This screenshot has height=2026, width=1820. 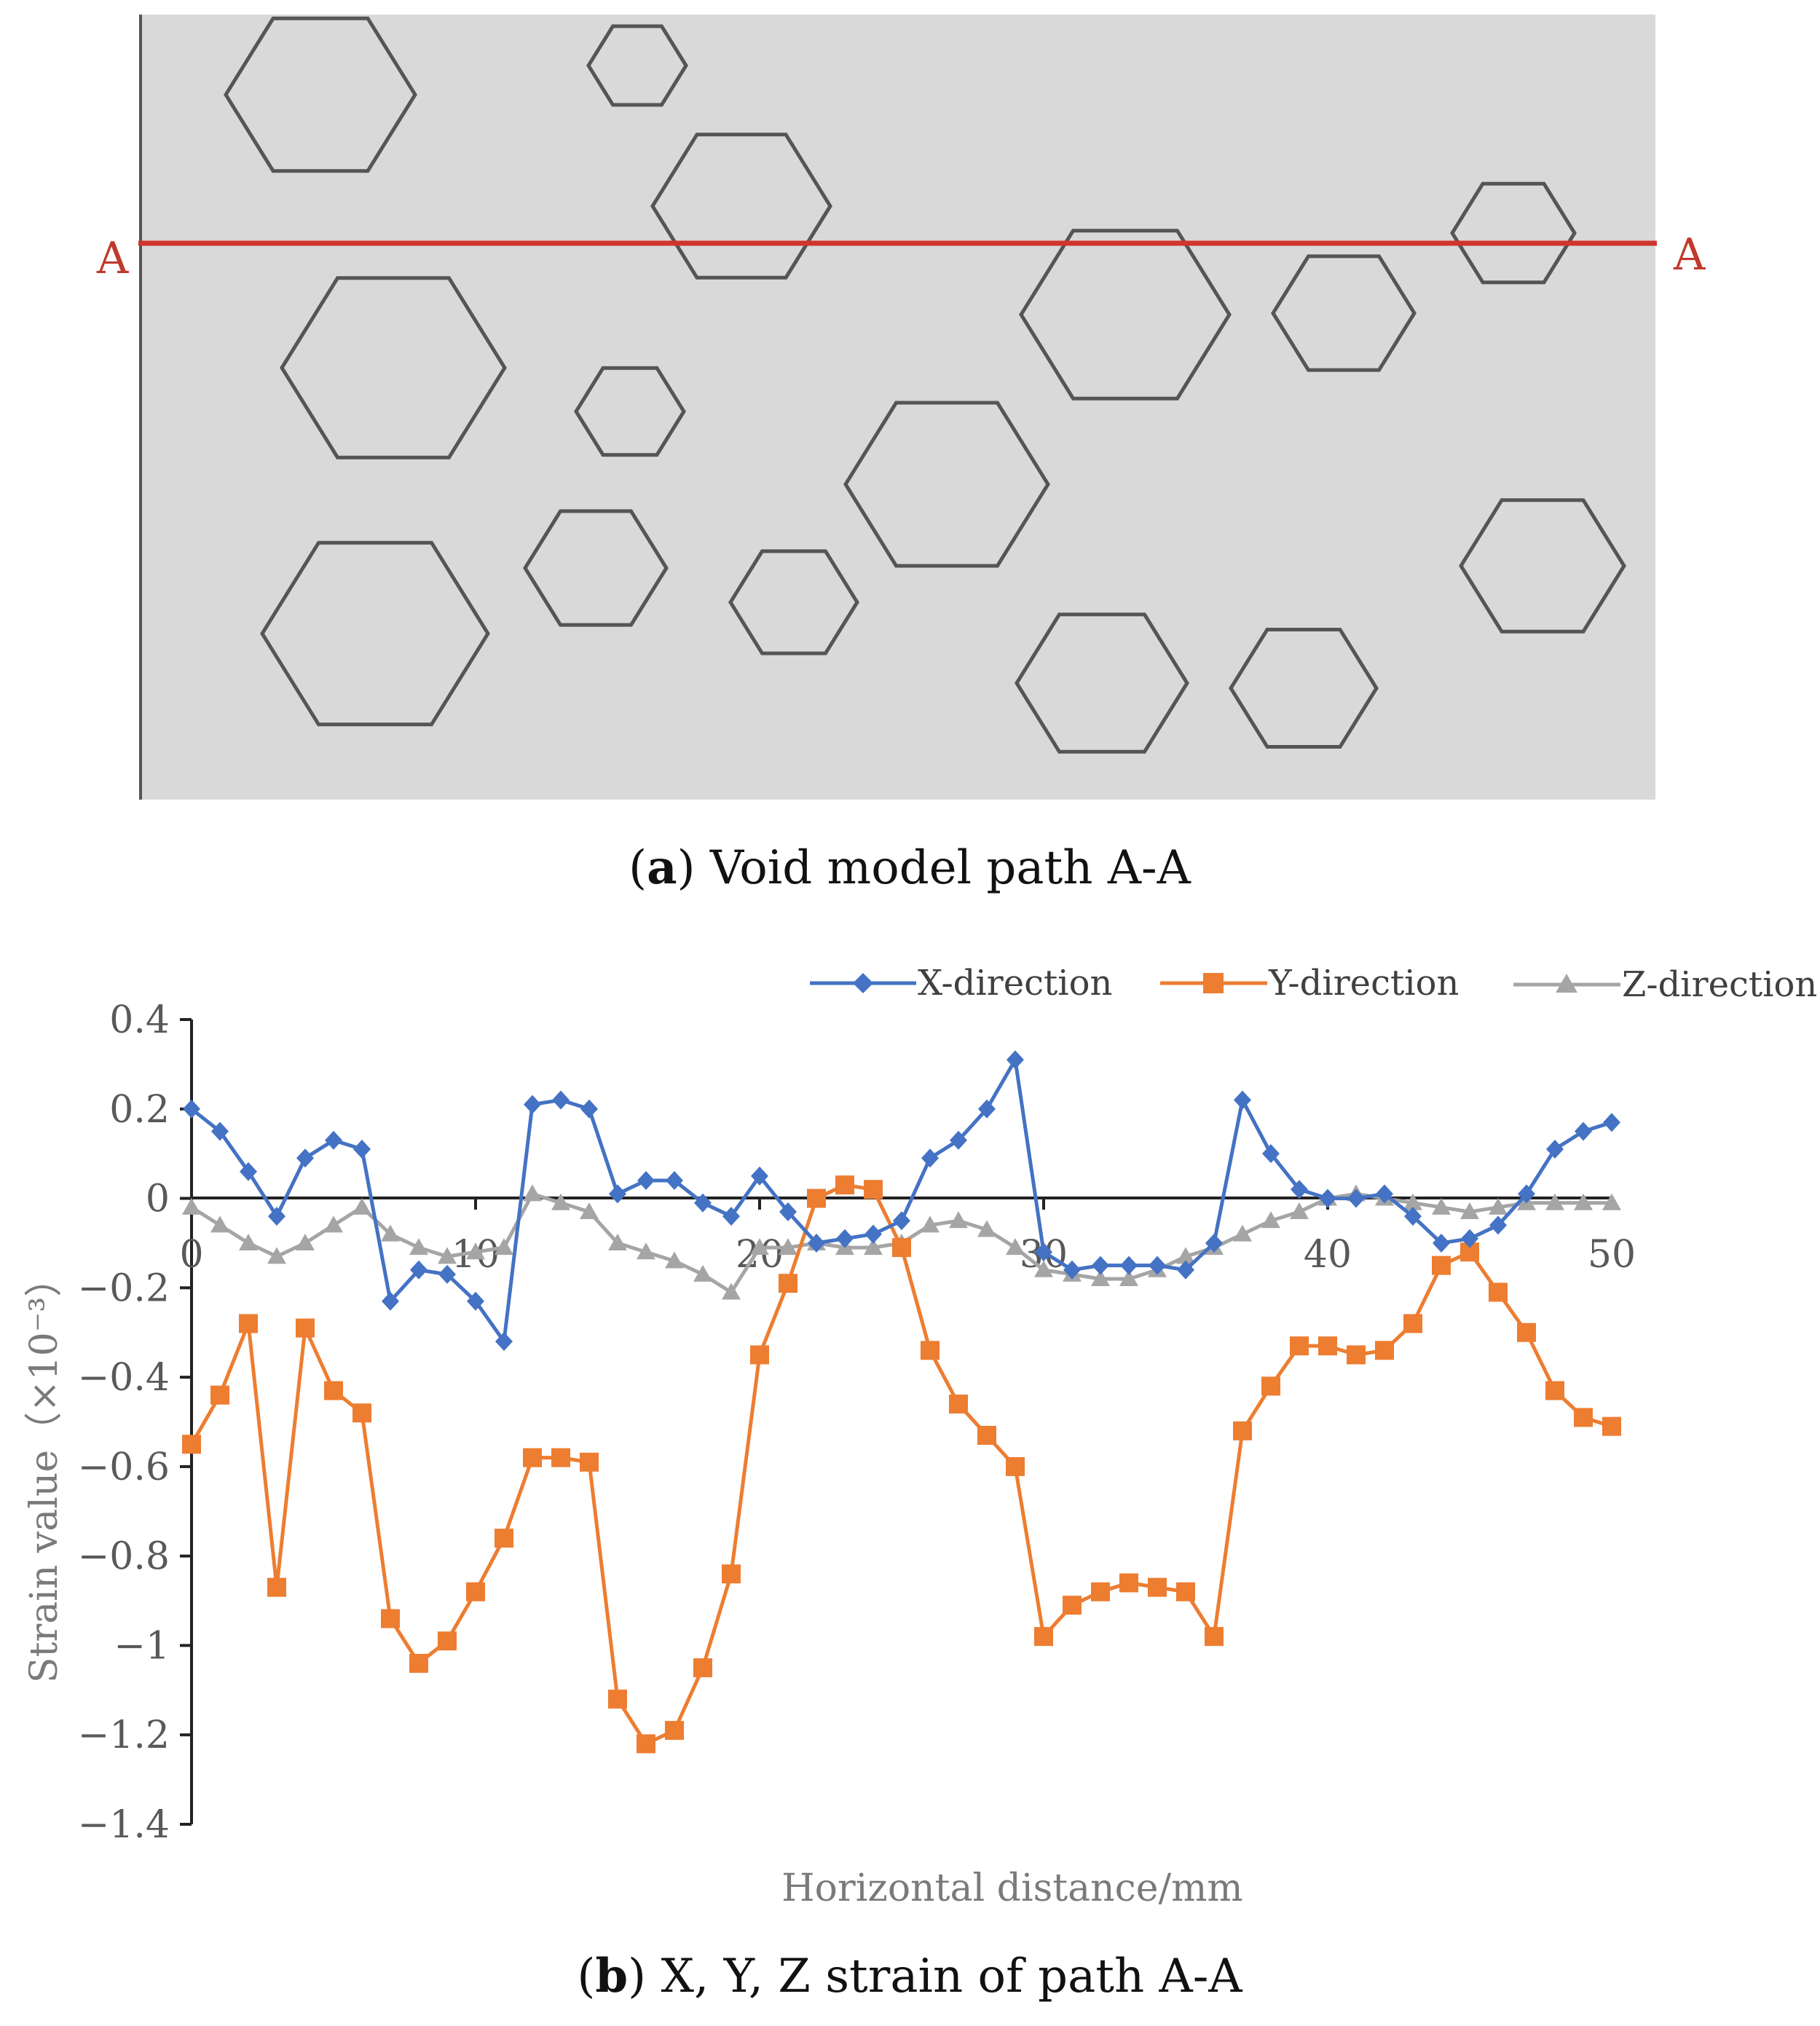 I want to click on caption-a: (a) Void model path A-A, so click(x=910, y=867).